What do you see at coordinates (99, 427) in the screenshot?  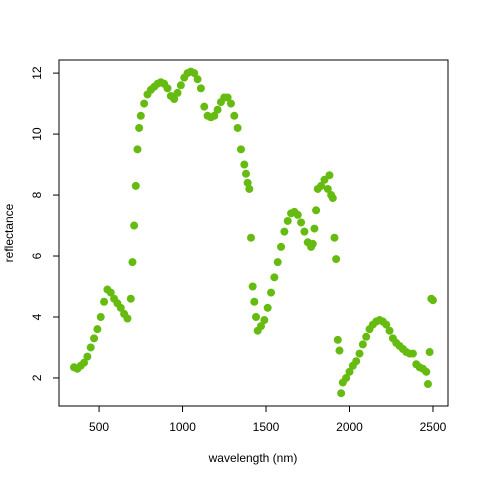 I see `x-tick-label: 500` at bounding box center [99, 427].